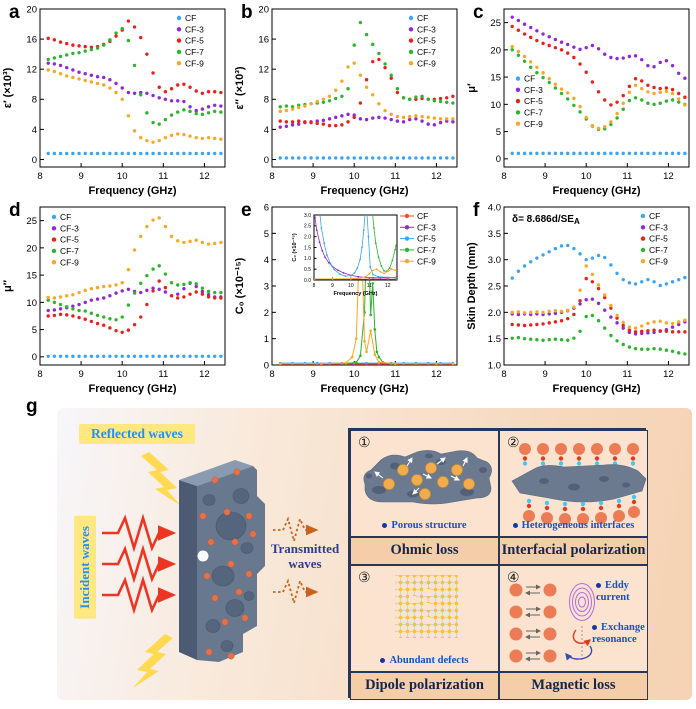  What do you see at coordinates (579, 484) in the screenshot?
I see `heterogeneous-interfaces-art` at bounding box center [579, 484].